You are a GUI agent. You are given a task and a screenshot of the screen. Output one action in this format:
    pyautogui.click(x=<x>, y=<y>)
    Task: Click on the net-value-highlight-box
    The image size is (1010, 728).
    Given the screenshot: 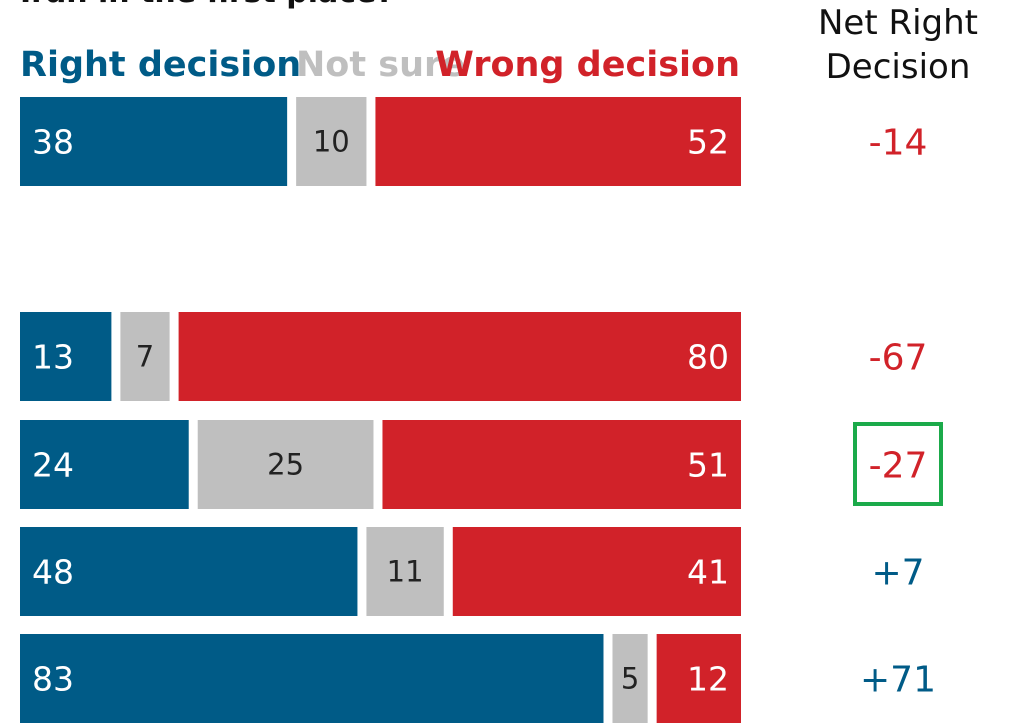 What is the action you would take?
    pyautogui.click(x=898, y=464)
    